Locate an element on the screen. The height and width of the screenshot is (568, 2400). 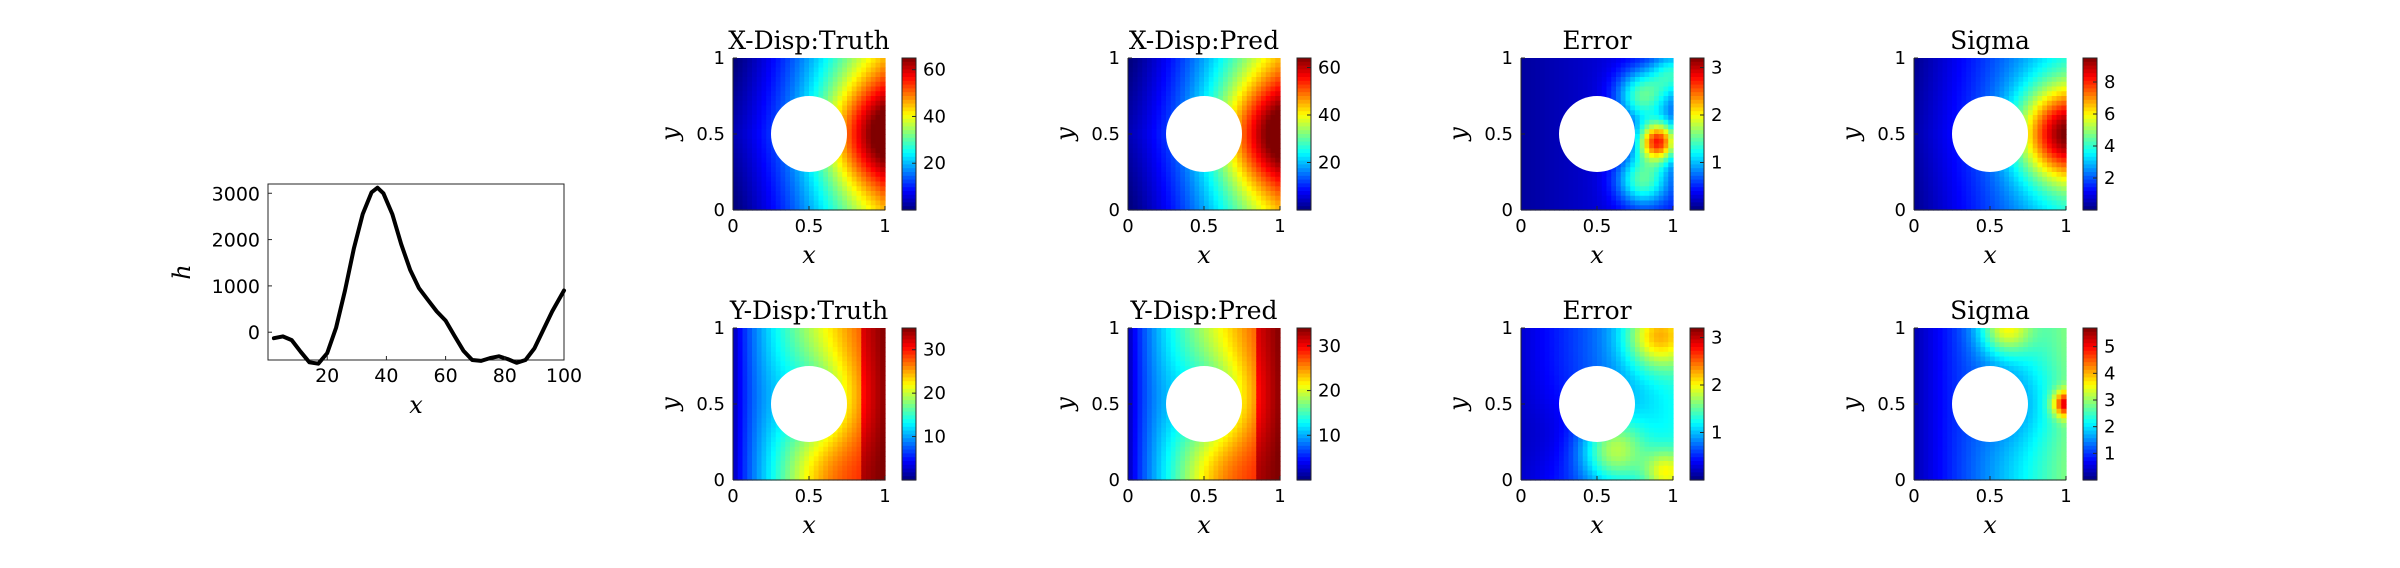
colorbar-tick-label: 1 is located at coordinates (1716, 163).